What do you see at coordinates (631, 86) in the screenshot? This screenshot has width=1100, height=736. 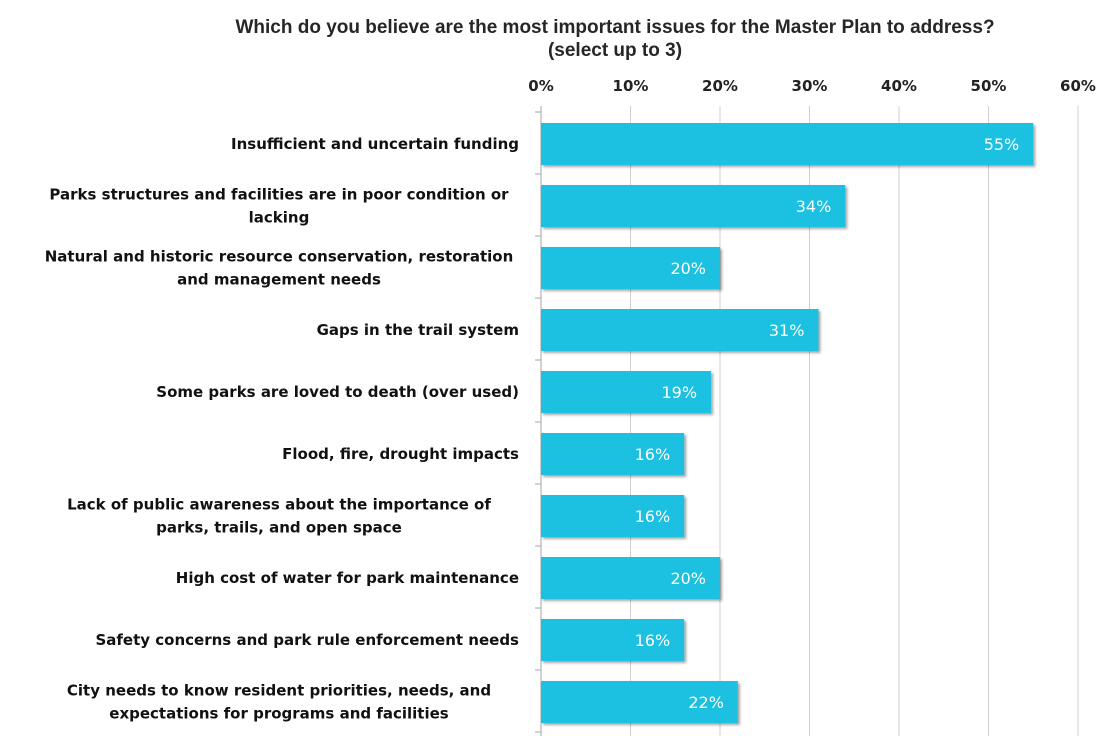 I see `x-tick-label: 10%` at bounding box center [631, 86].